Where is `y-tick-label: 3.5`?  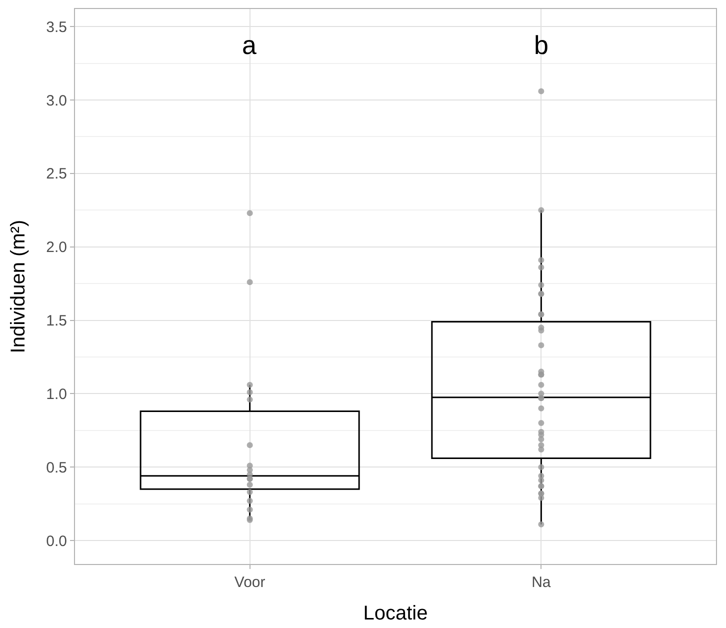
y-tick-label: 3.5 is located at coordinates (56, 27).